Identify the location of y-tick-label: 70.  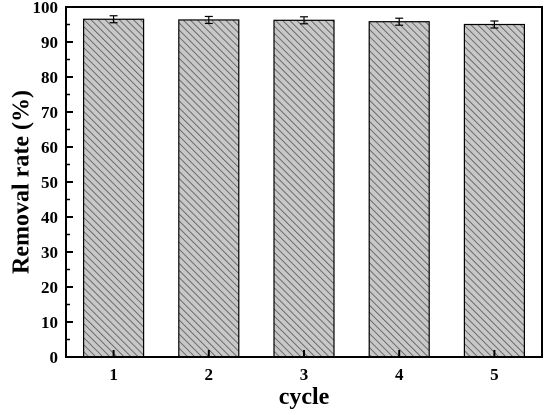
(49, 112).